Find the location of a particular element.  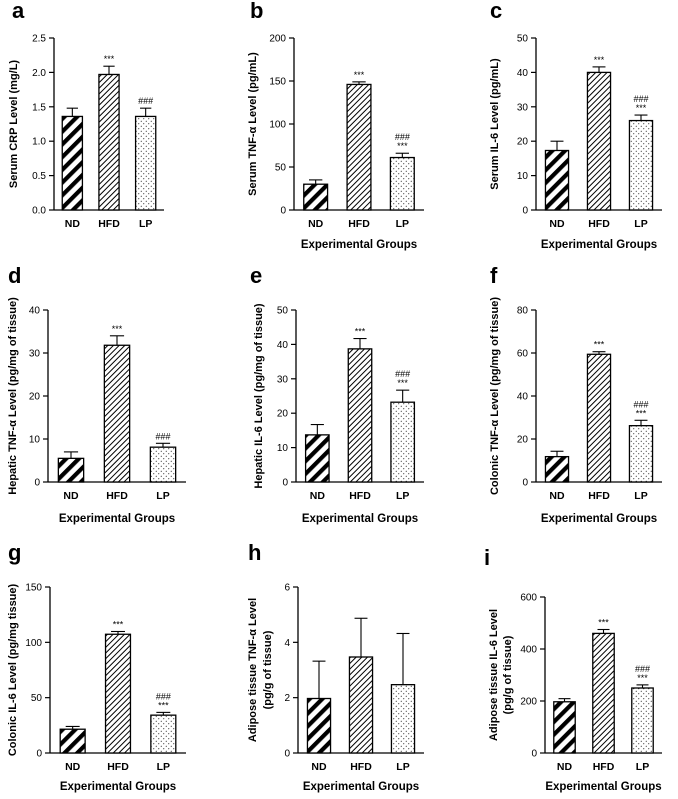

panel-letter: d is located at coordinates (14, 275).